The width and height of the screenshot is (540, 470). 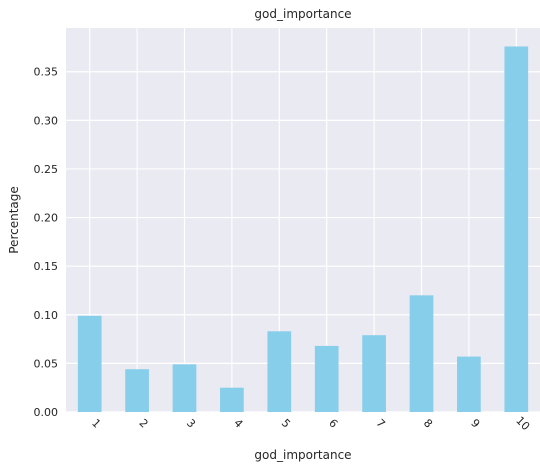 I want to click on y-axis-title: Percentage, so click(x=14, y=220).